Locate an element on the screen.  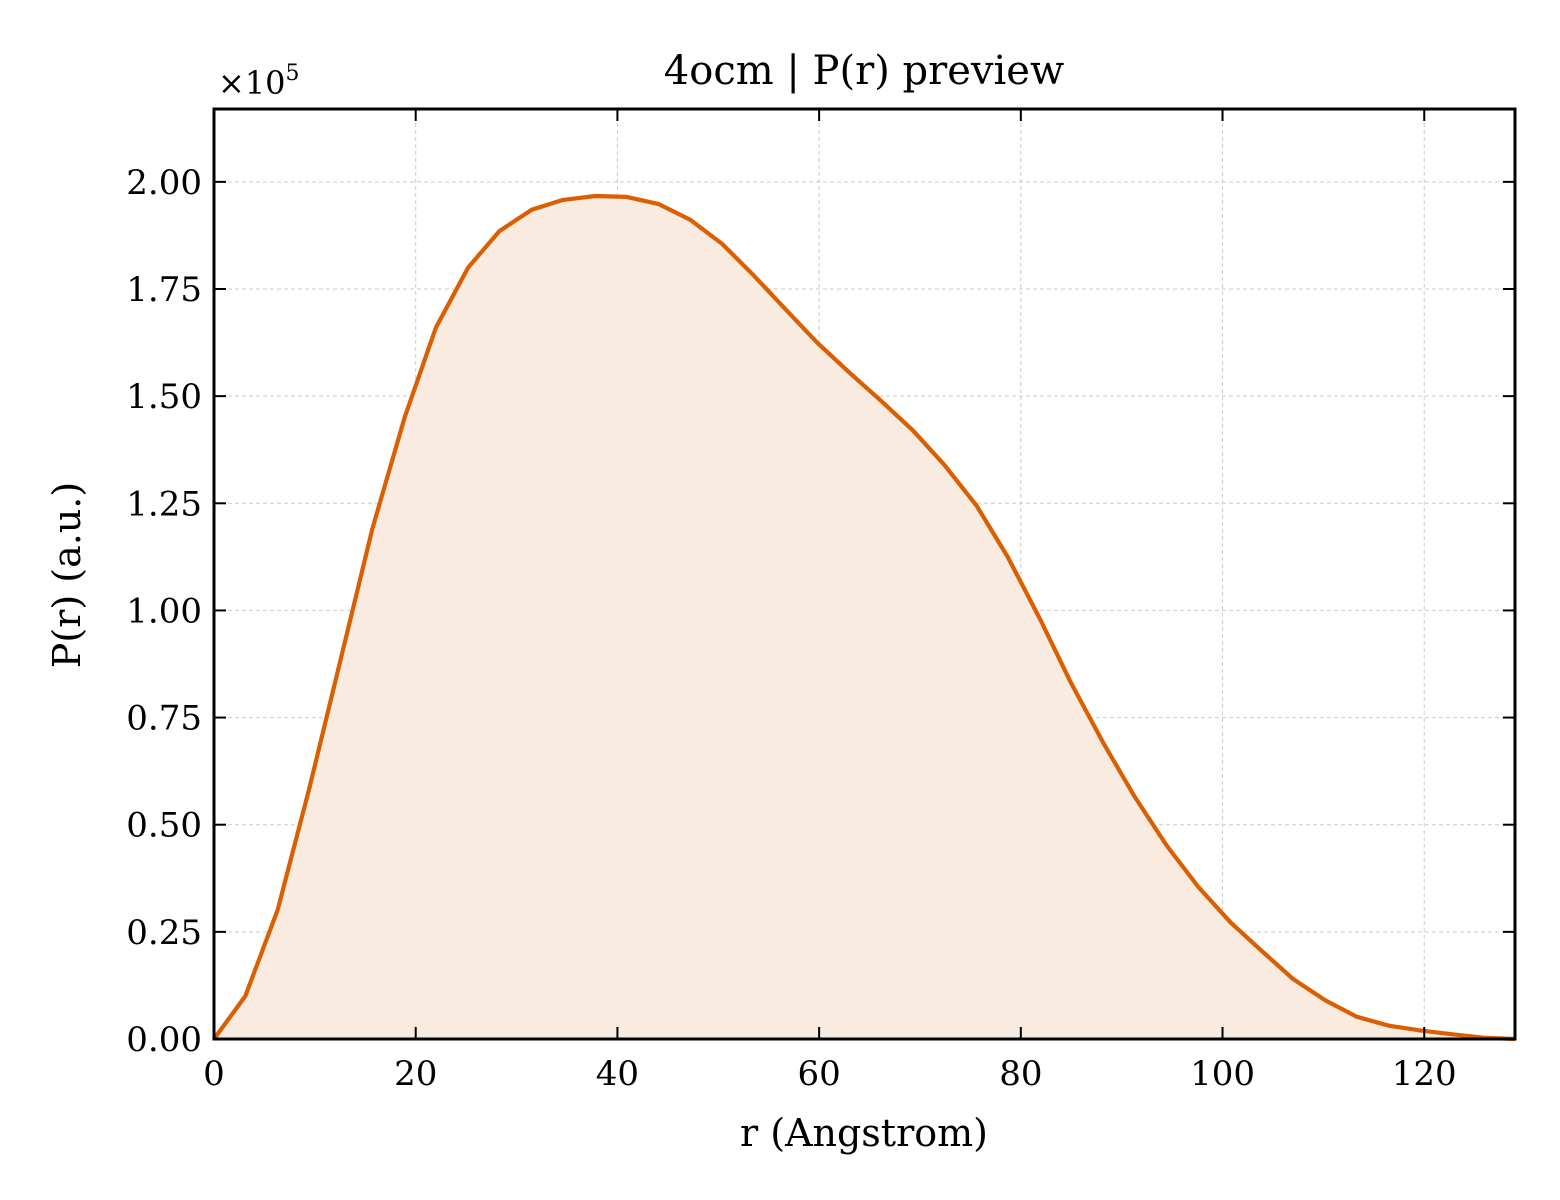
y-tick-label: 0.25 is located at coordinates (164, 933).